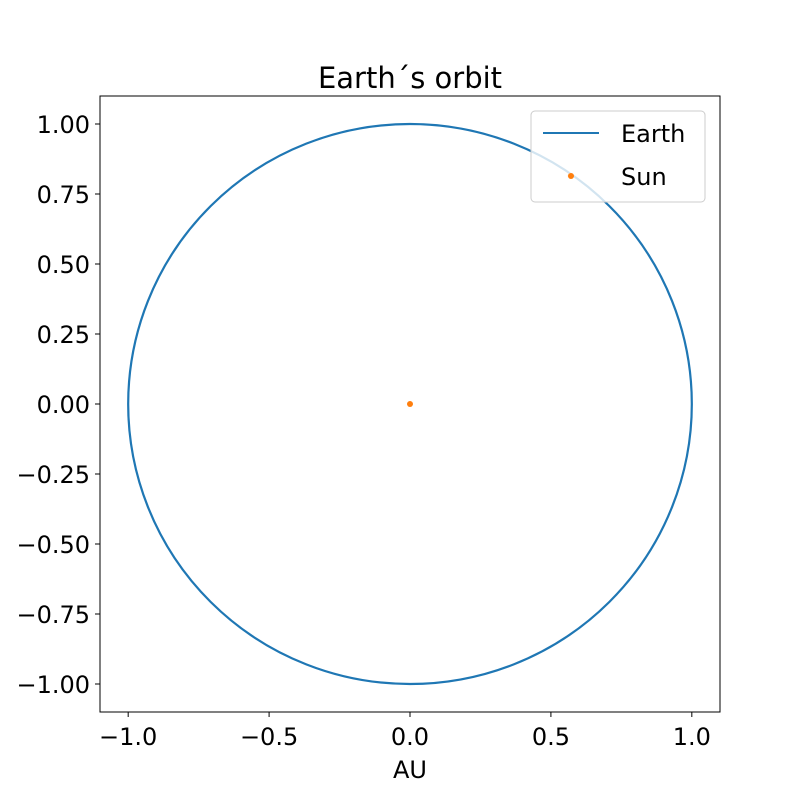 This screenshot has width=800, height=800. I want to click on y-tick-label: −0.75, so click(53, 615).